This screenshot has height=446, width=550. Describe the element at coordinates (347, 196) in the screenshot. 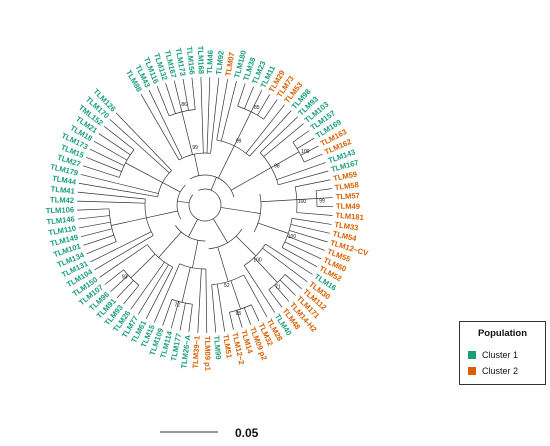

I see `leaf-label: TLM57` at that location.